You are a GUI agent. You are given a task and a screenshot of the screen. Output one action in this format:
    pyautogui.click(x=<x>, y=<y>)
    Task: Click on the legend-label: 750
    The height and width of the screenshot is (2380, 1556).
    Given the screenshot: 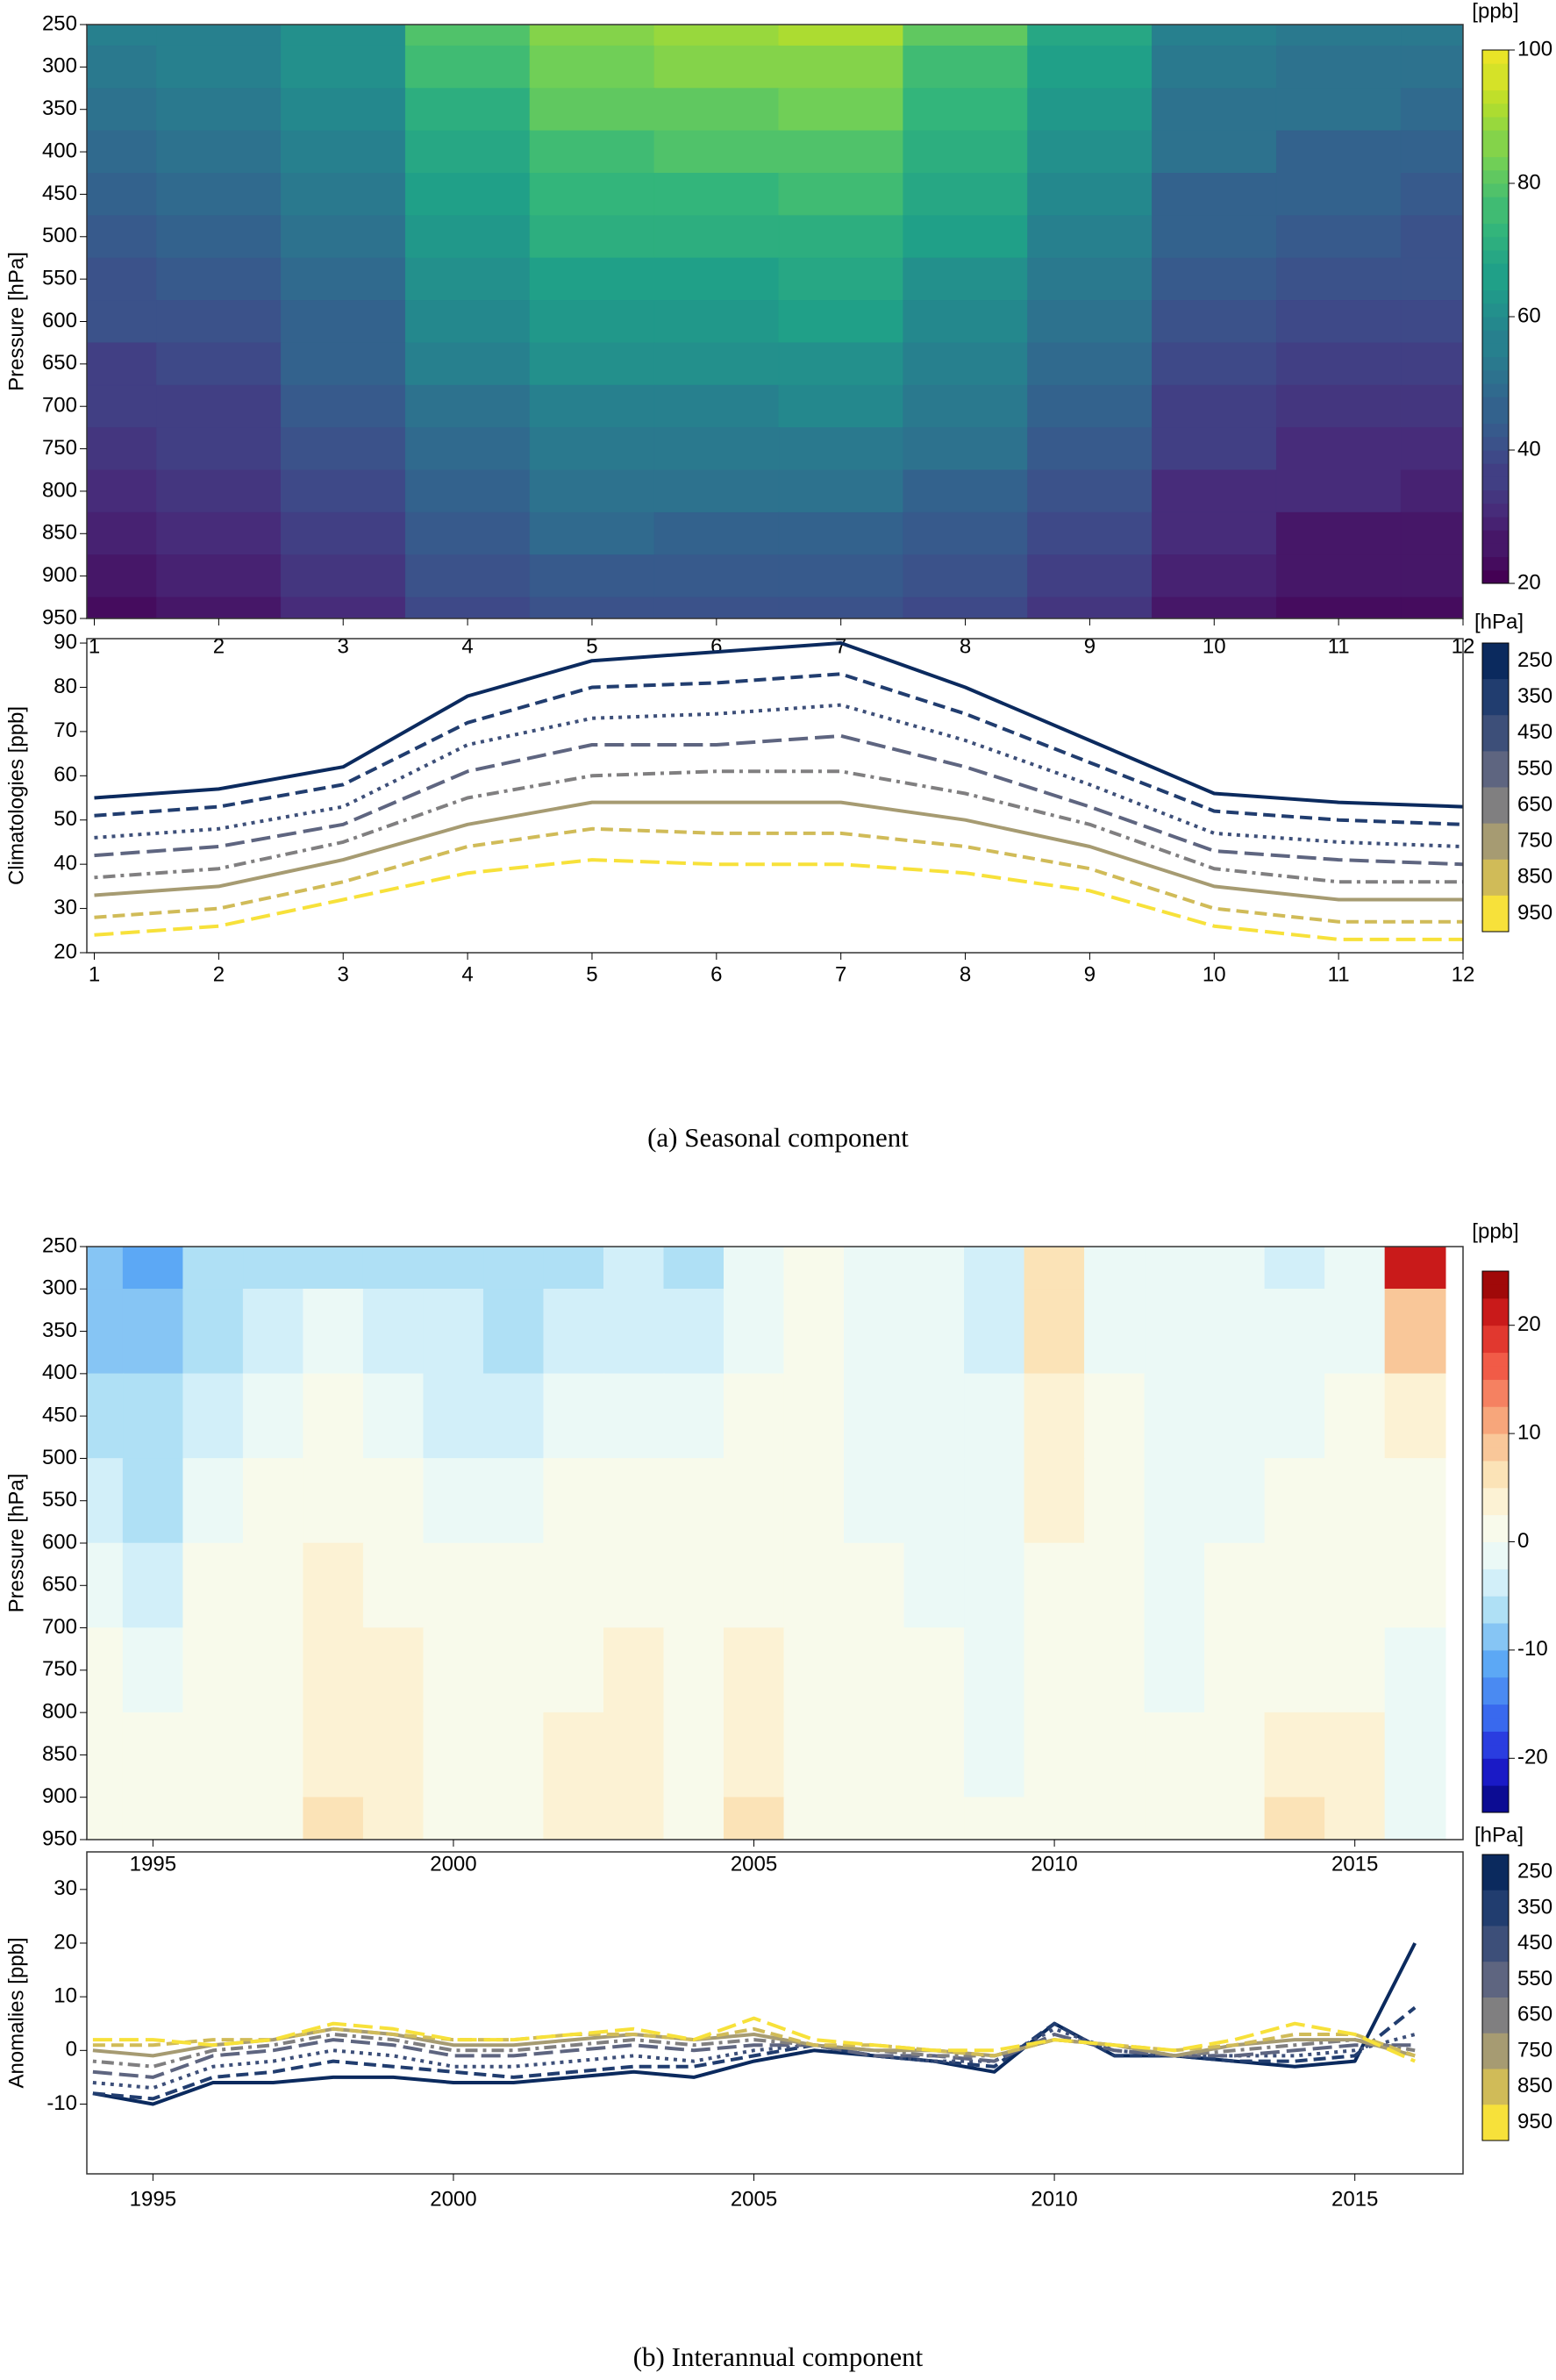 What is the action you would take?
    pyautogui.click(x=1534, y=2050)
    